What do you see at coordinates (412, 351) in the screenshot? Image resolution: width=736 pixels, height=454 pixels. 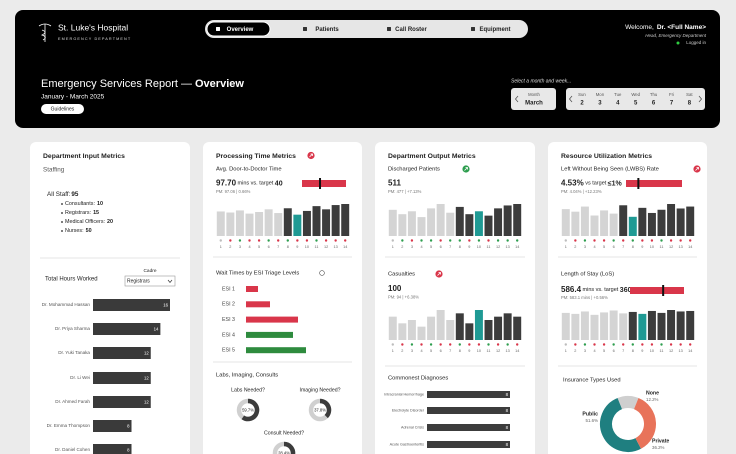 I see `x-tick-label: 3` at bounding box center [412, 351].